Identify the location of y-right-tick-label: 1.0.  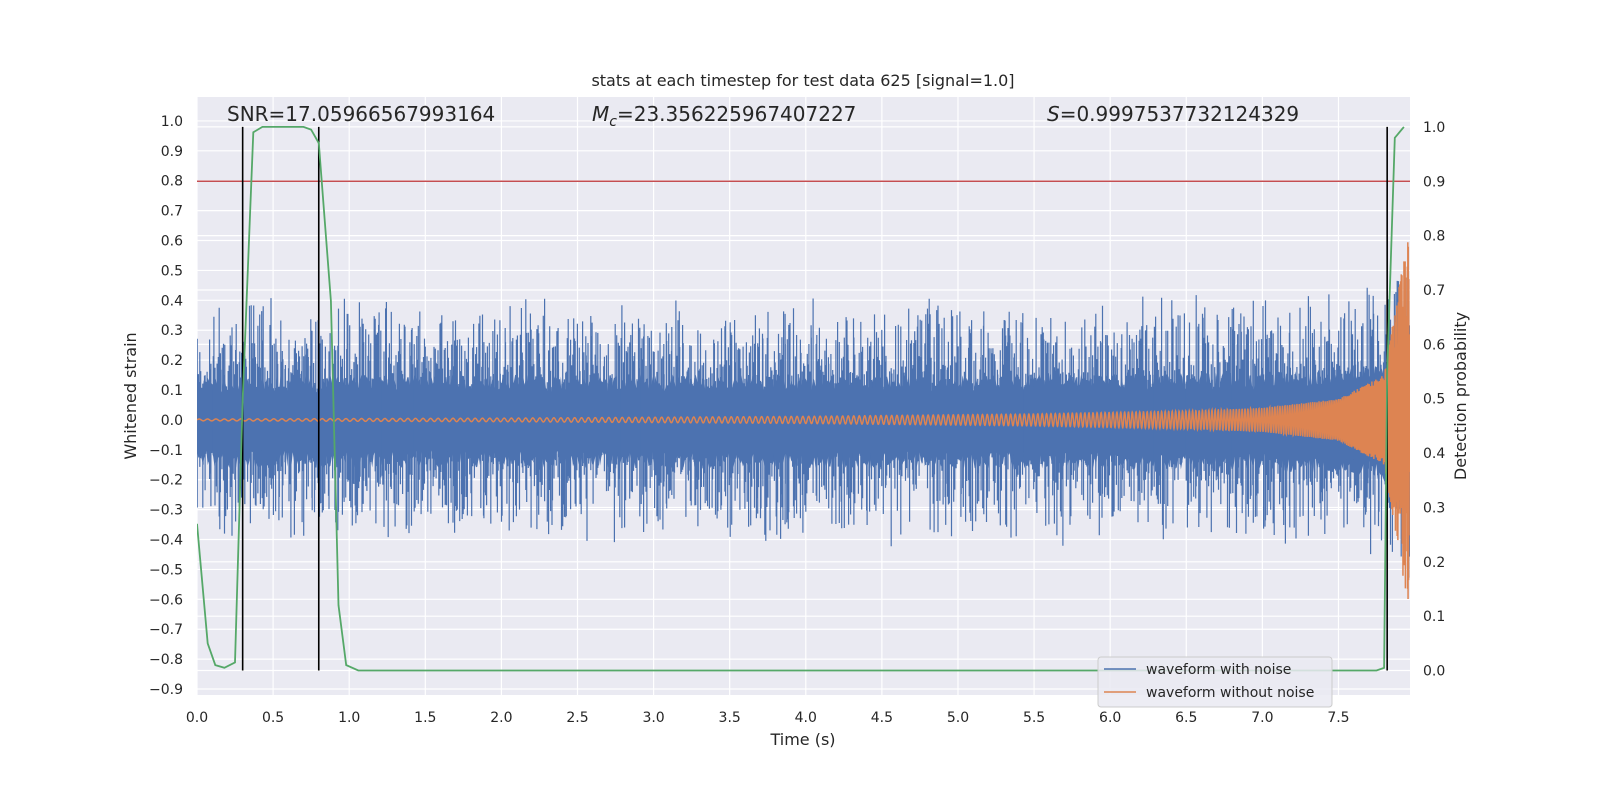
(1434, 128).